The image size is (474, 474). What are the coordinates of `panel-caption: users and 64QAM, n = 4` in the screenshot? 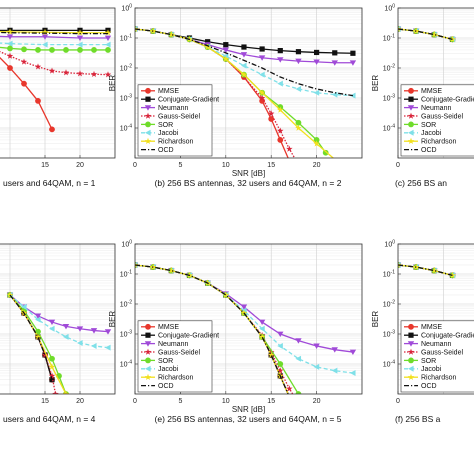 It's located at (49, 419).